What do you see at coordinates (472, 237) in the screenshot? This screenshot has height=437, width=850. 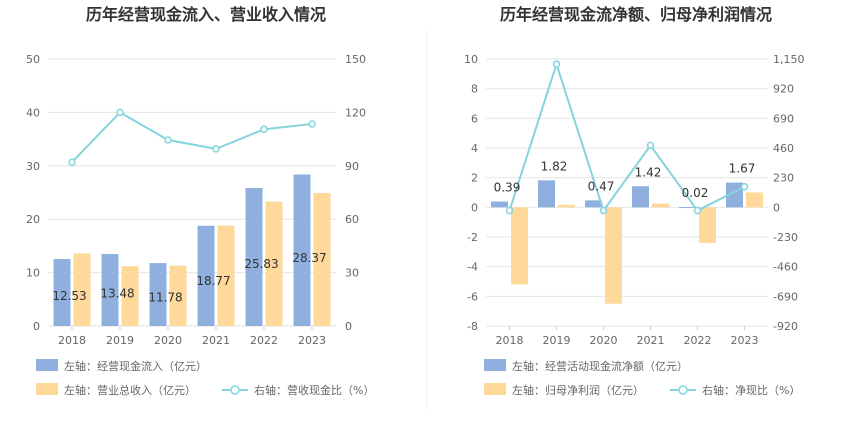 I see `left-axis-tick-label: -2` at bounding box center [472, 237].